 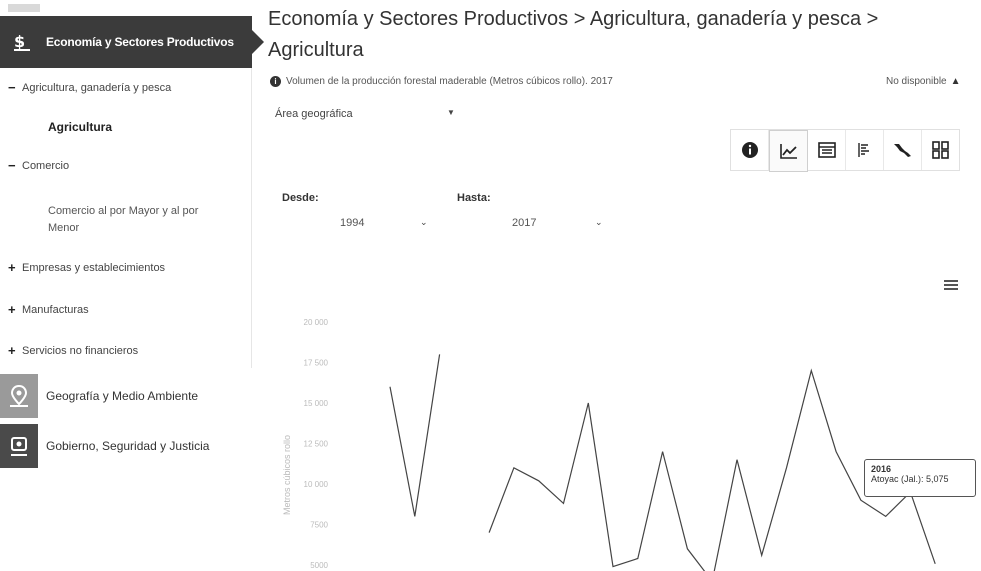 I want to click on chart-menu-button, so click(x=951, y=285).